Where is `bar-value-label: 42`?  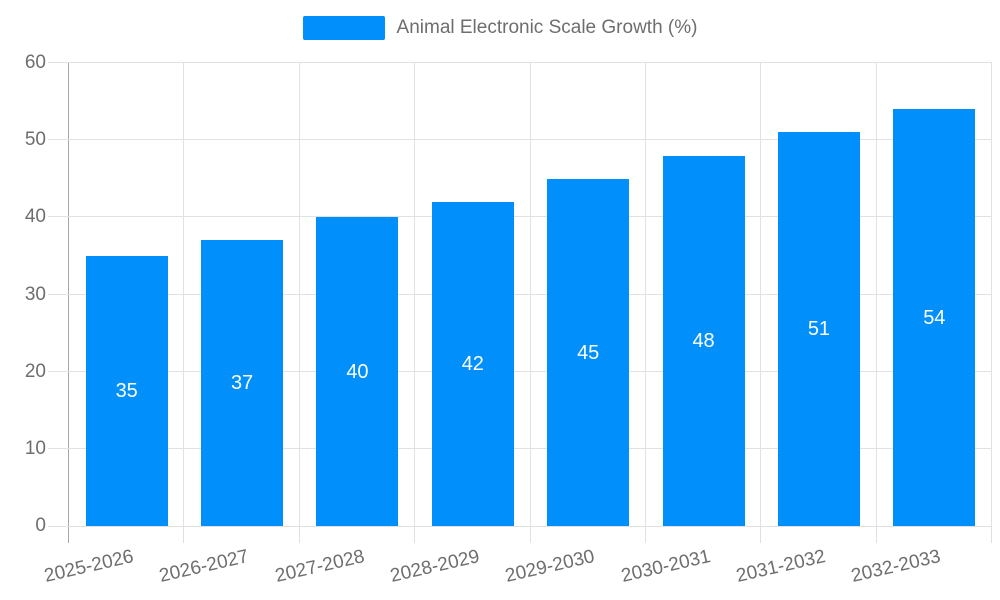 bar-value-label: 42 is located at coordinates (472, 364).